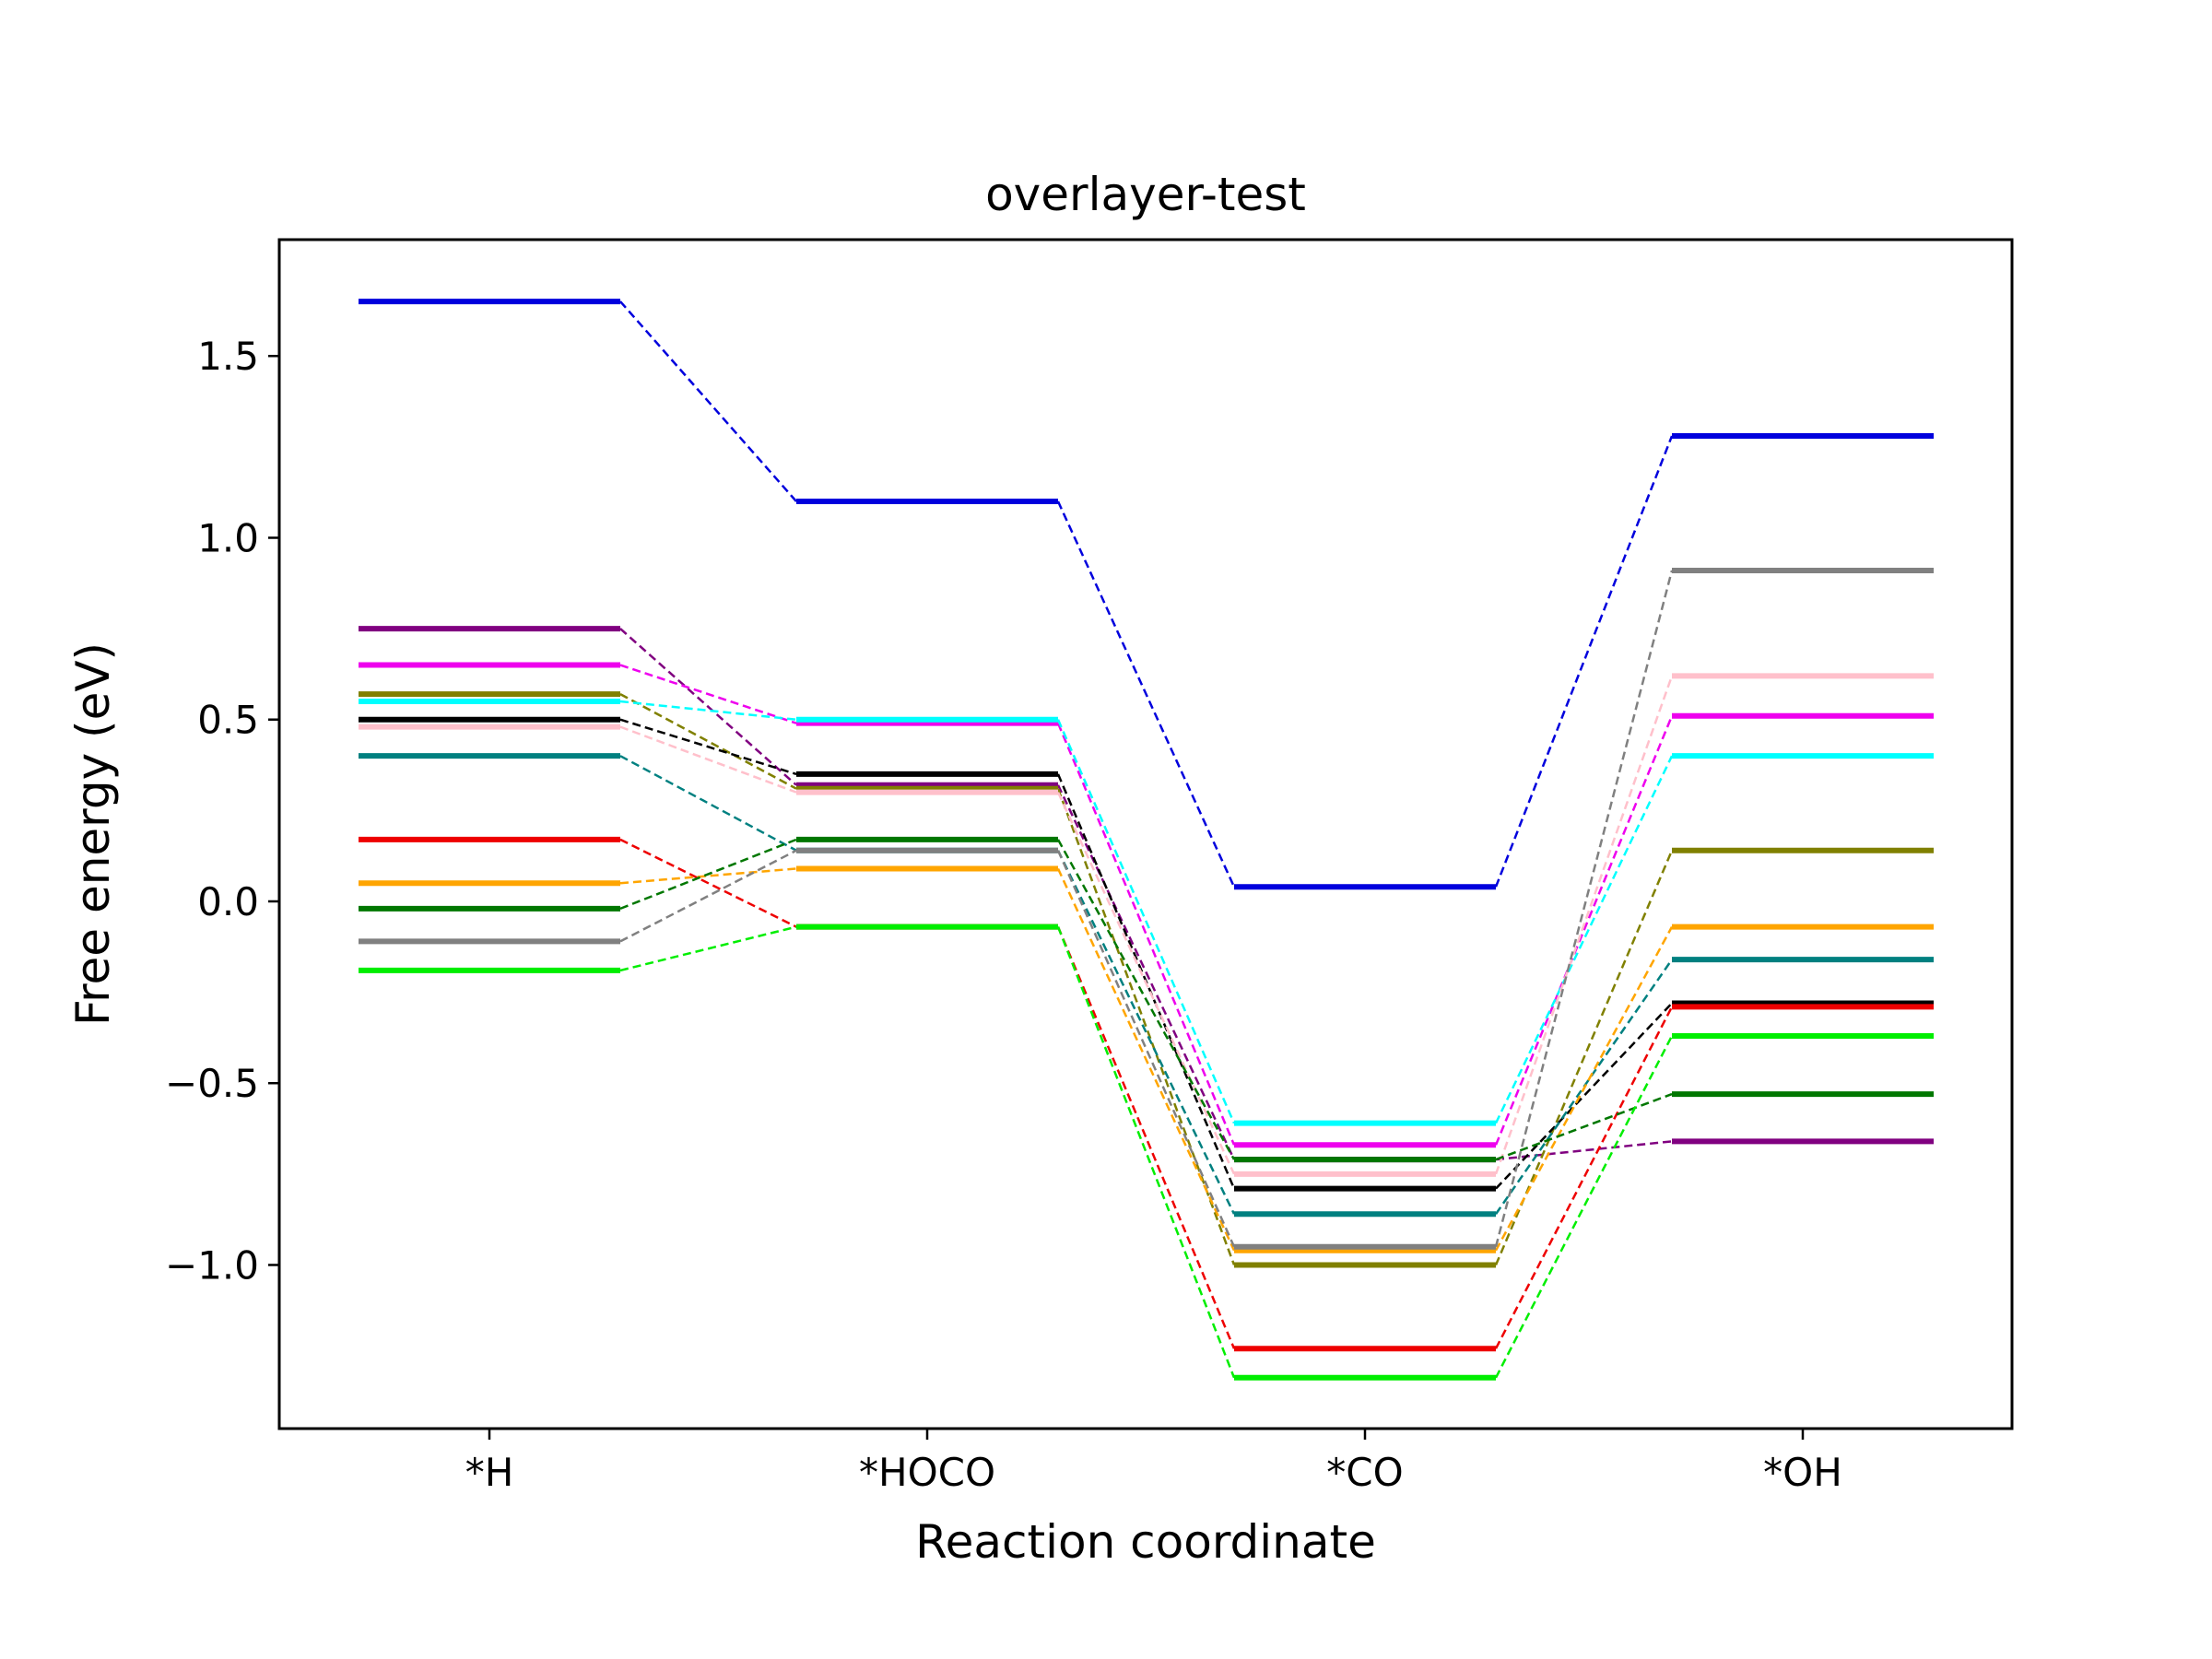 The height and width of the screenshot is (1659, 2212). I want to click on x-tick-label: *H, so click(489, 1472).